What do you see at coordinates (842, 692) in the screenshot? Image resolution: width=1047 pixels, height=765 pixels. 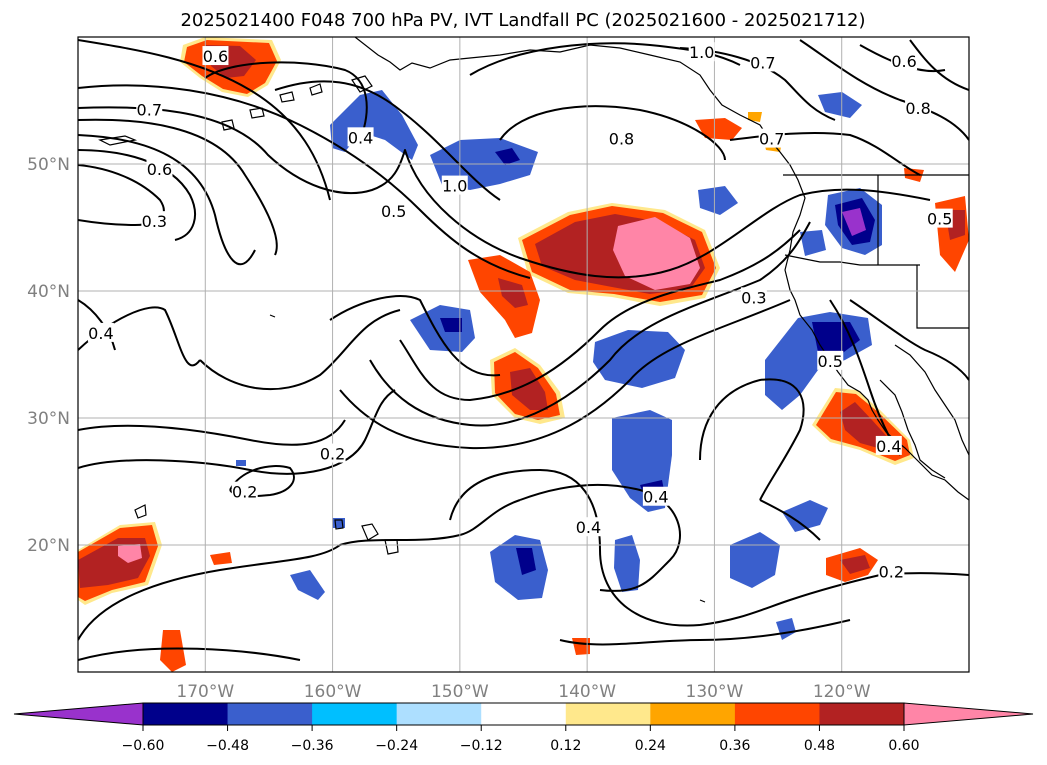 I see `longitude-tick-label: 120°W` at bounding box center [842, 692].